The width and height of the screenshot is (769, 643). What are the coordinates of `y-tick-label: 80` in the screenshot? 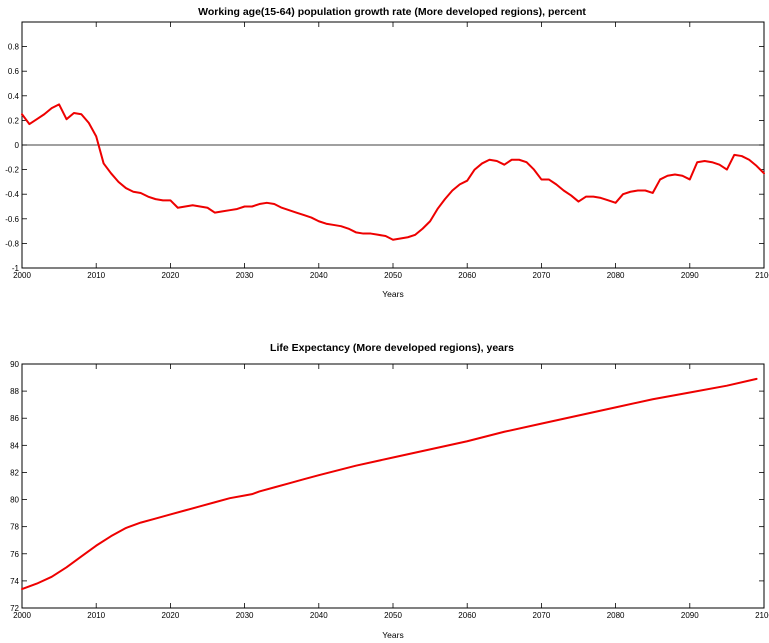 It's located at (14, 500).